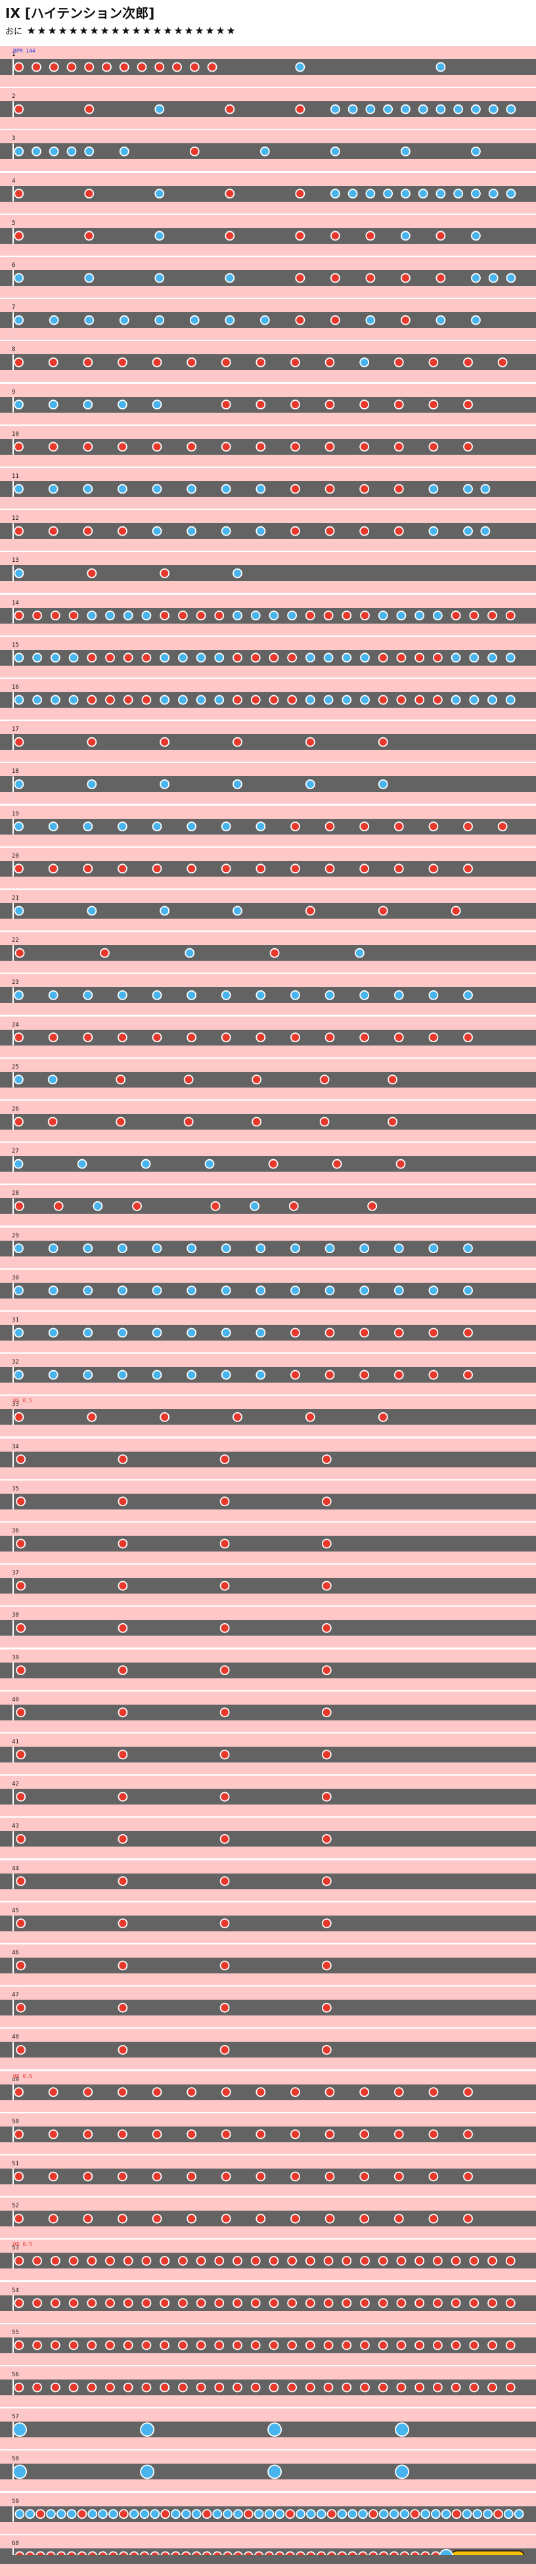 This screenshot has height=2576, width=536. I want to click on measure-number: 26, so click(15, 1109).